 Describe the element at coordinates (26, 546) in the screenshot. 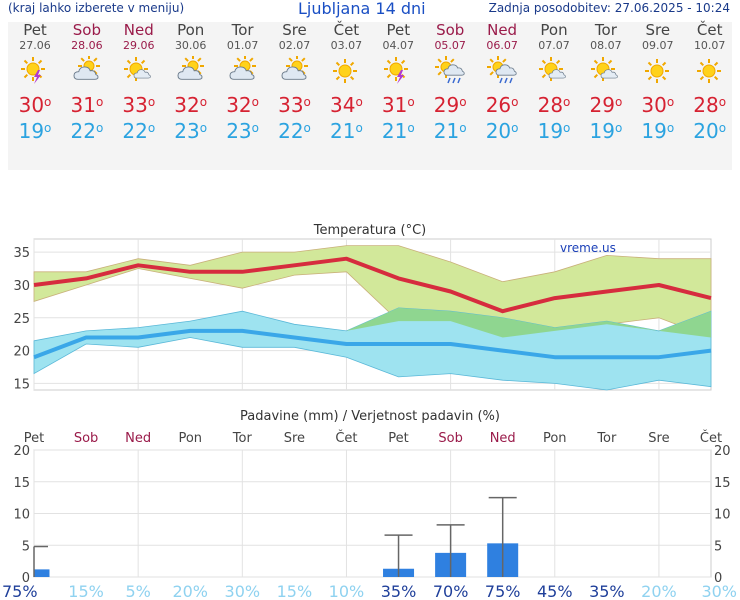

I see `precip-y-tick-label-left: 5` at that location.